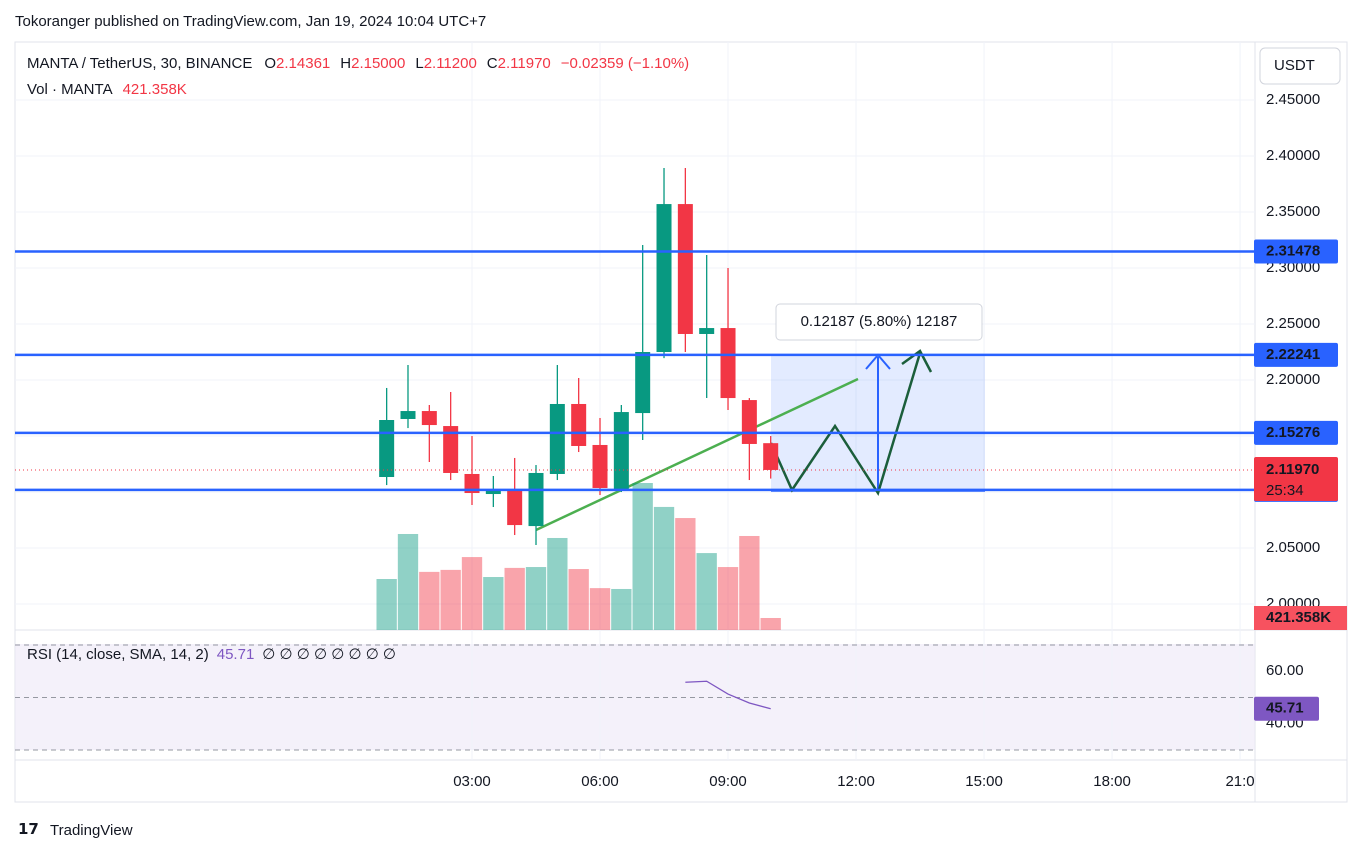  I want to click on ohlc-key: H, so click(345, 63).